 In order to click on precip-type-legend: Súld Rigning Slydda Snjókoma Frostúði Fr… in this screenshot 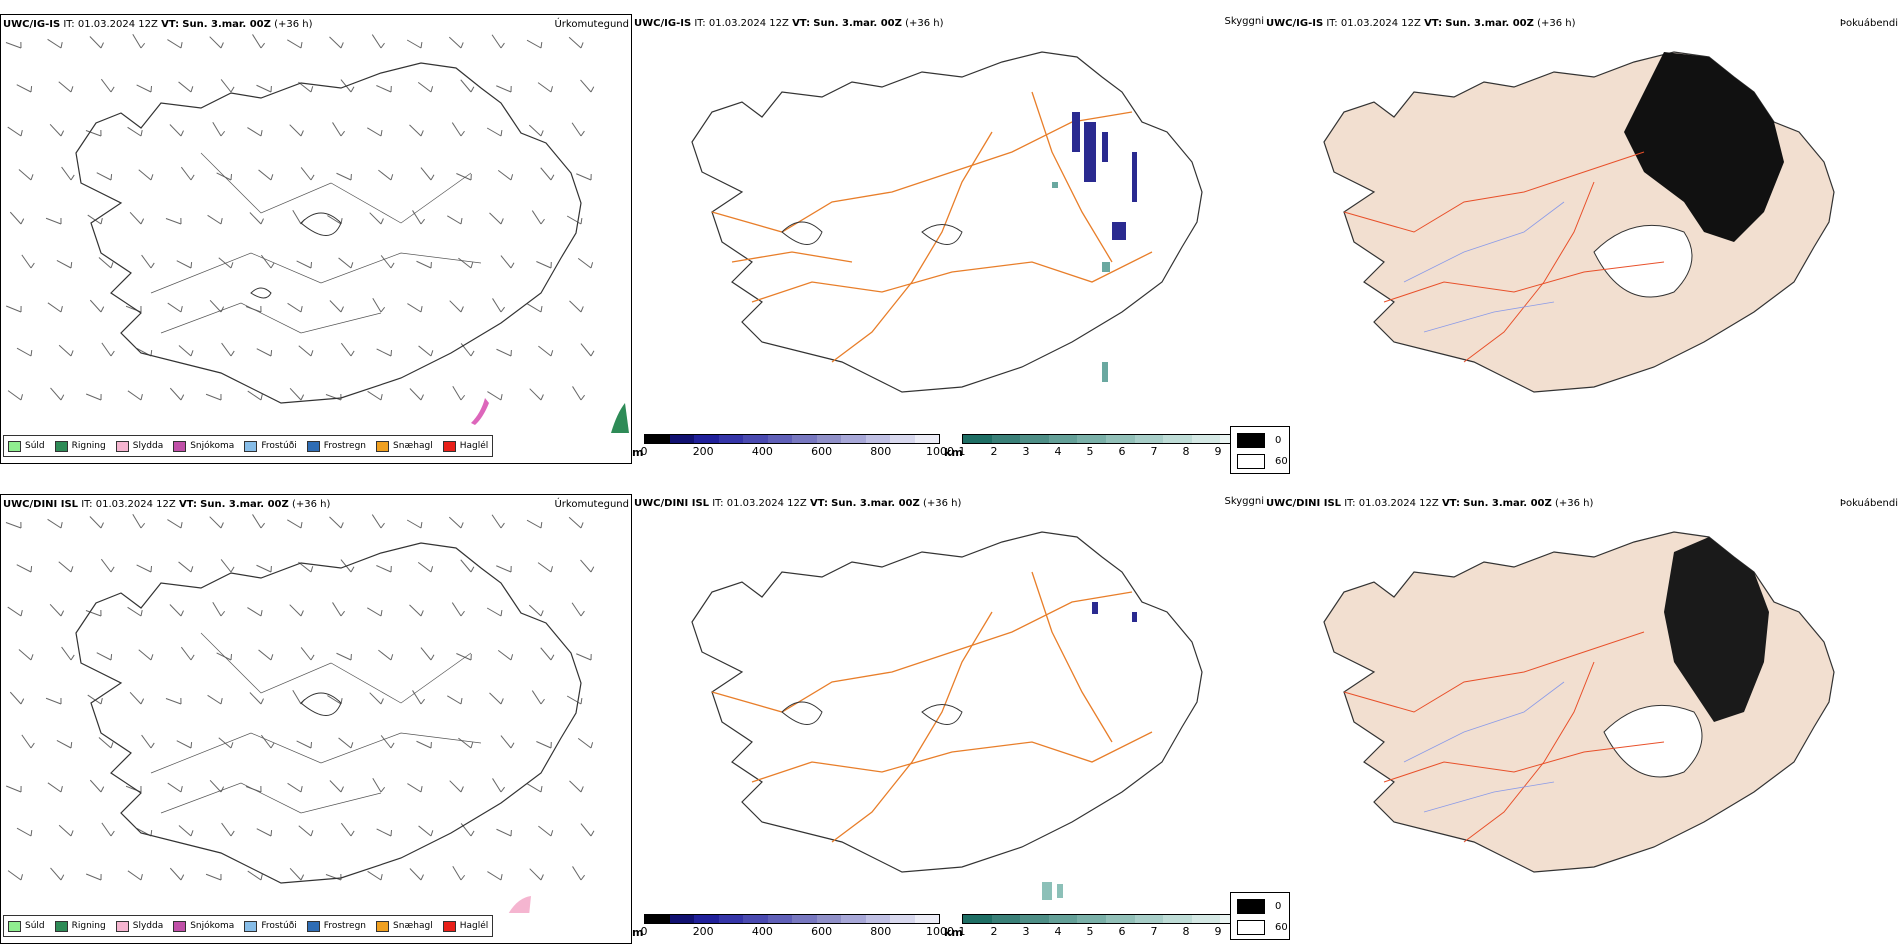, I will do `click(248, 446)`.